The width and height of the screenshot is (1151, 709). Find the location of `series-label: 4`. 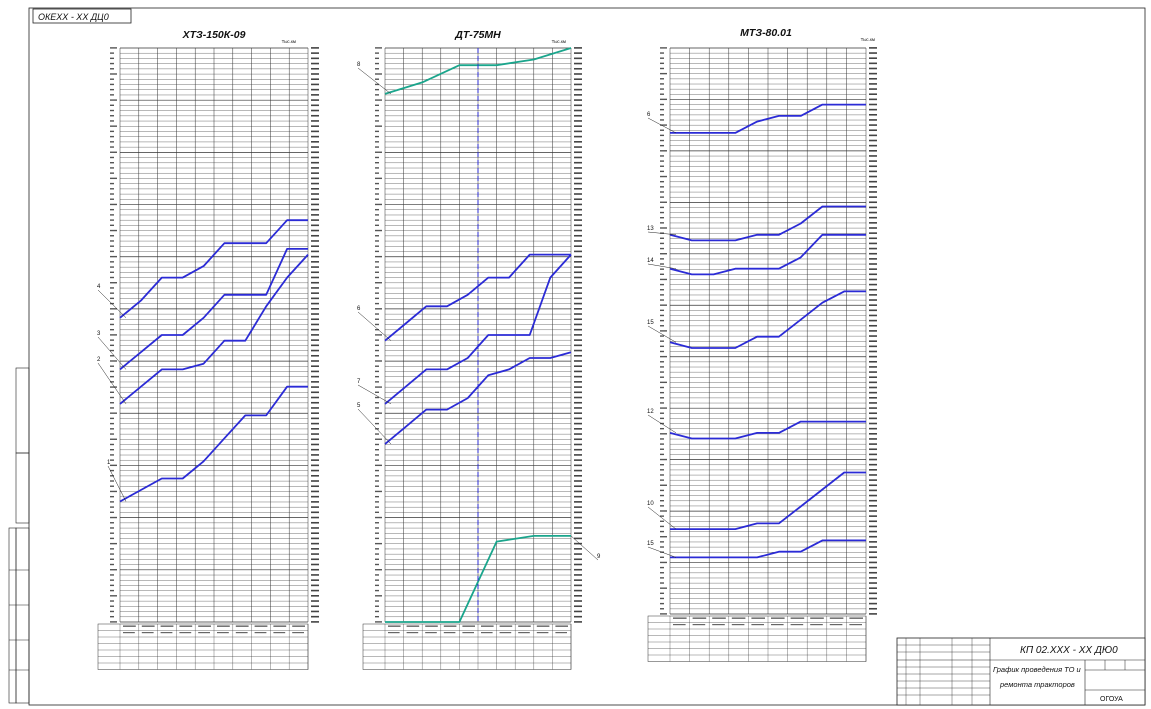

series-label: 4 is located at coordinates (99, 287).